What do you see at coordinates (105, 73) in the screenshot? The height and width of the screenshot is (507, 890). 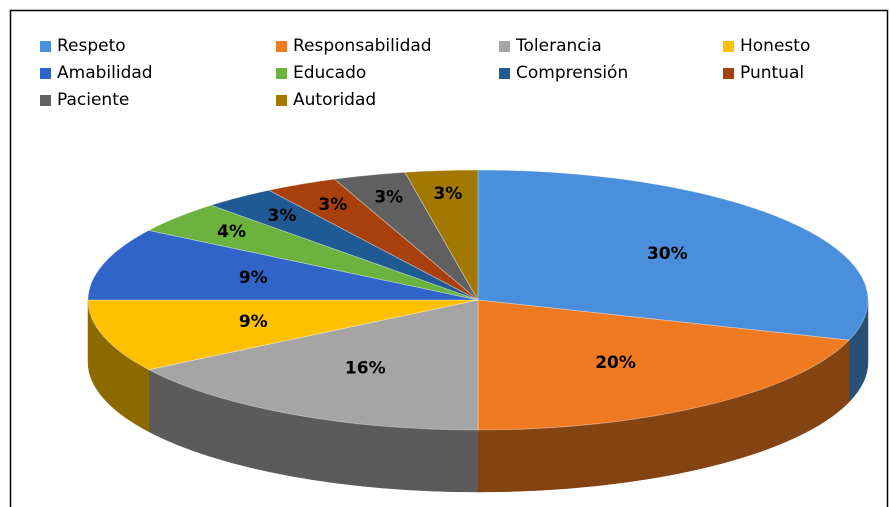 I see `legend-label: Amabilidad` at bounding box center [105, 73].